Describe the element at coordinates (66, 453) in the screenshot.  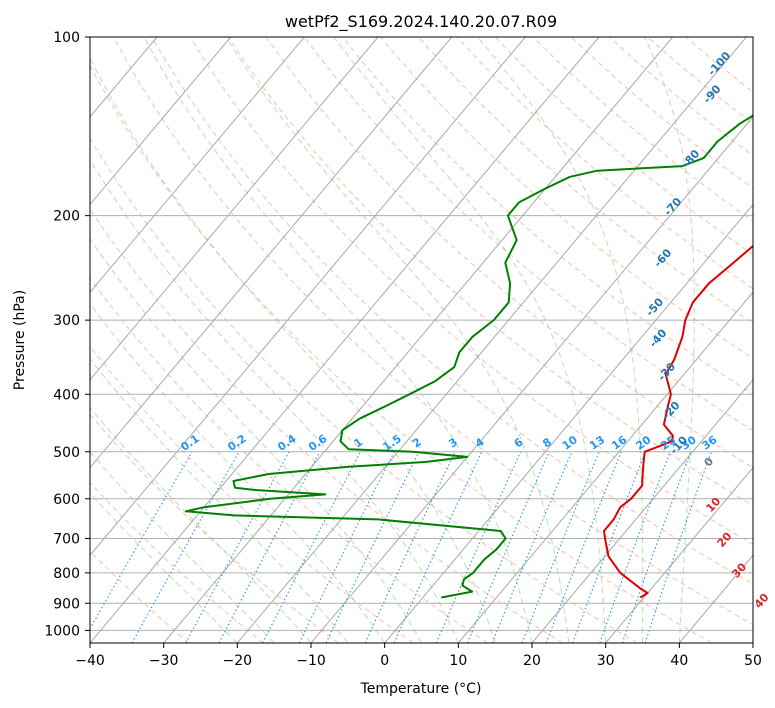
I see `y-tick-label: 500` at that location.